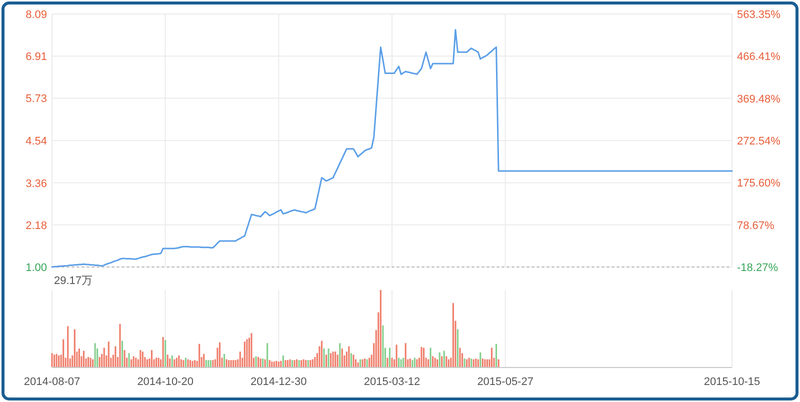 The width and height of the screenshot is (800, 402). Describe the element at coordinates (759, 184) in the screenshot. I see `y2-tick-label: 175.60%` at that location.